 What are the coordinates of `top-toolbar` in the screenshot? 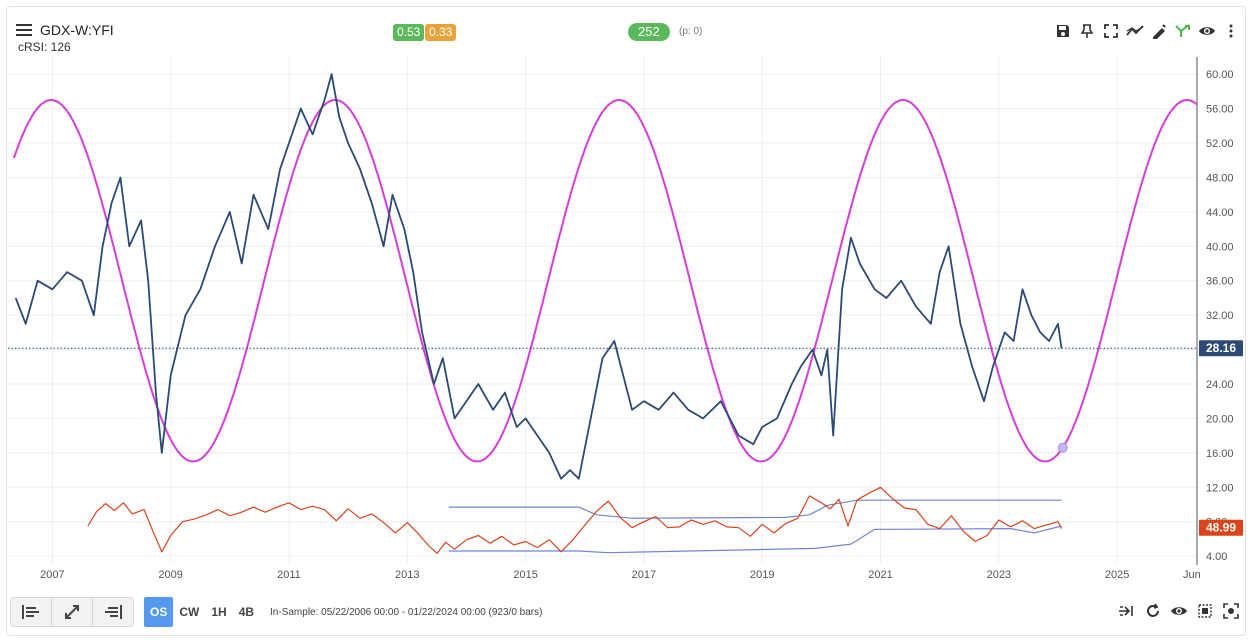 It's located at (1147, 31).